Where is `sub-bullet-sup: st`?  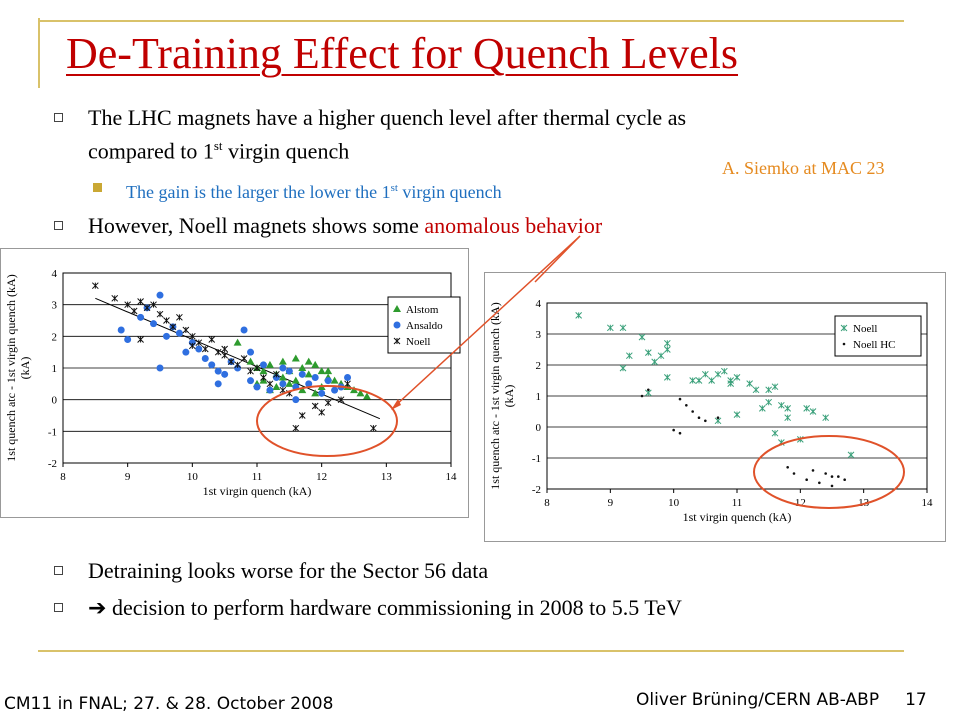 sub-bullet-sup: st is located at coordinates (394, 188).